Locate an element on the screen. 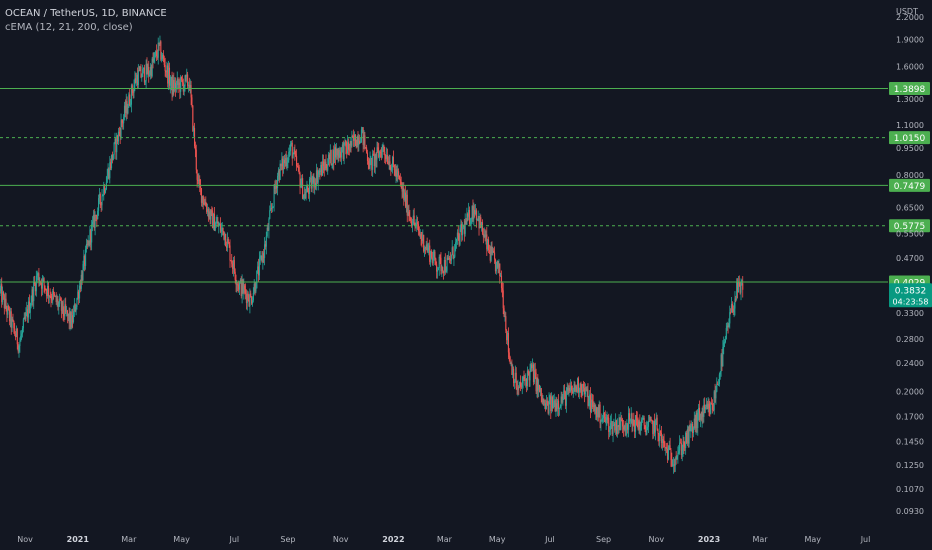 This screenshot has width=932, height=550. x-tick-label: Mar is located at coordinates (760, 539).